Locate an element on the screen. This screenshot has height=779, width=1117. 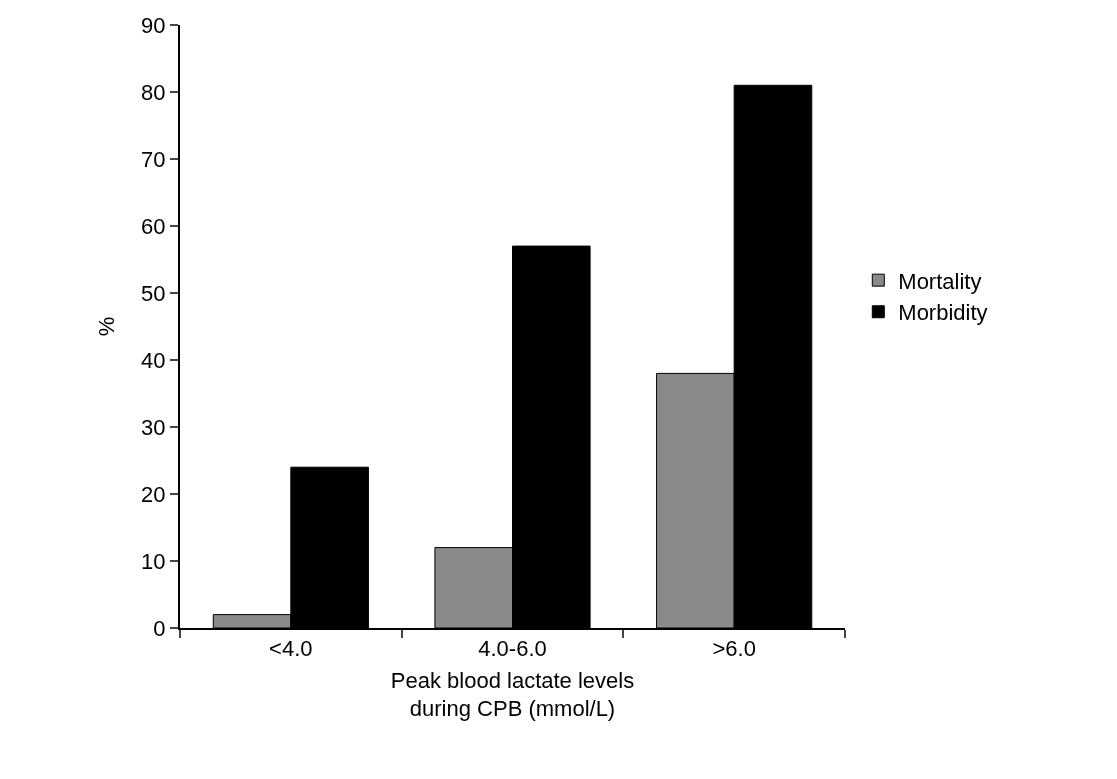
legend-label: Mortality is located at coordinates (940, 281).